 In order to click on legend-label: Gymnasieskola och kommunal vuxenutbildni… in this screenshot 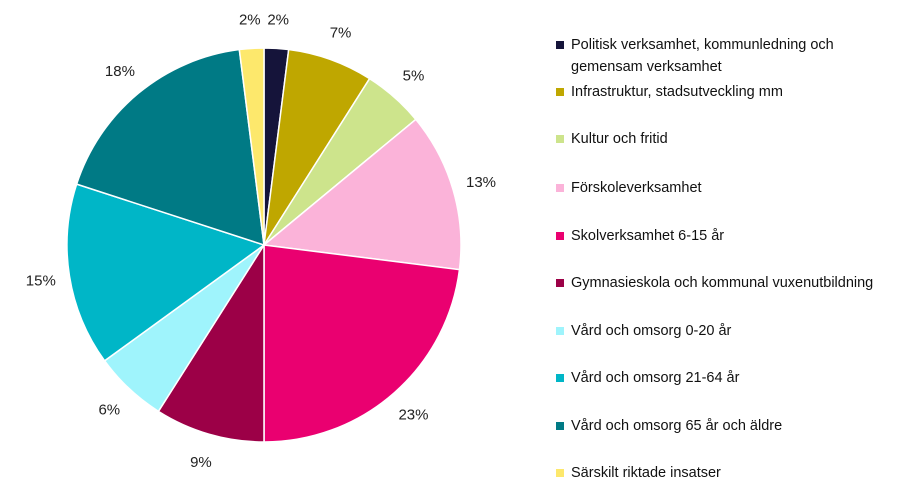, I will do `click(722, 283)`.